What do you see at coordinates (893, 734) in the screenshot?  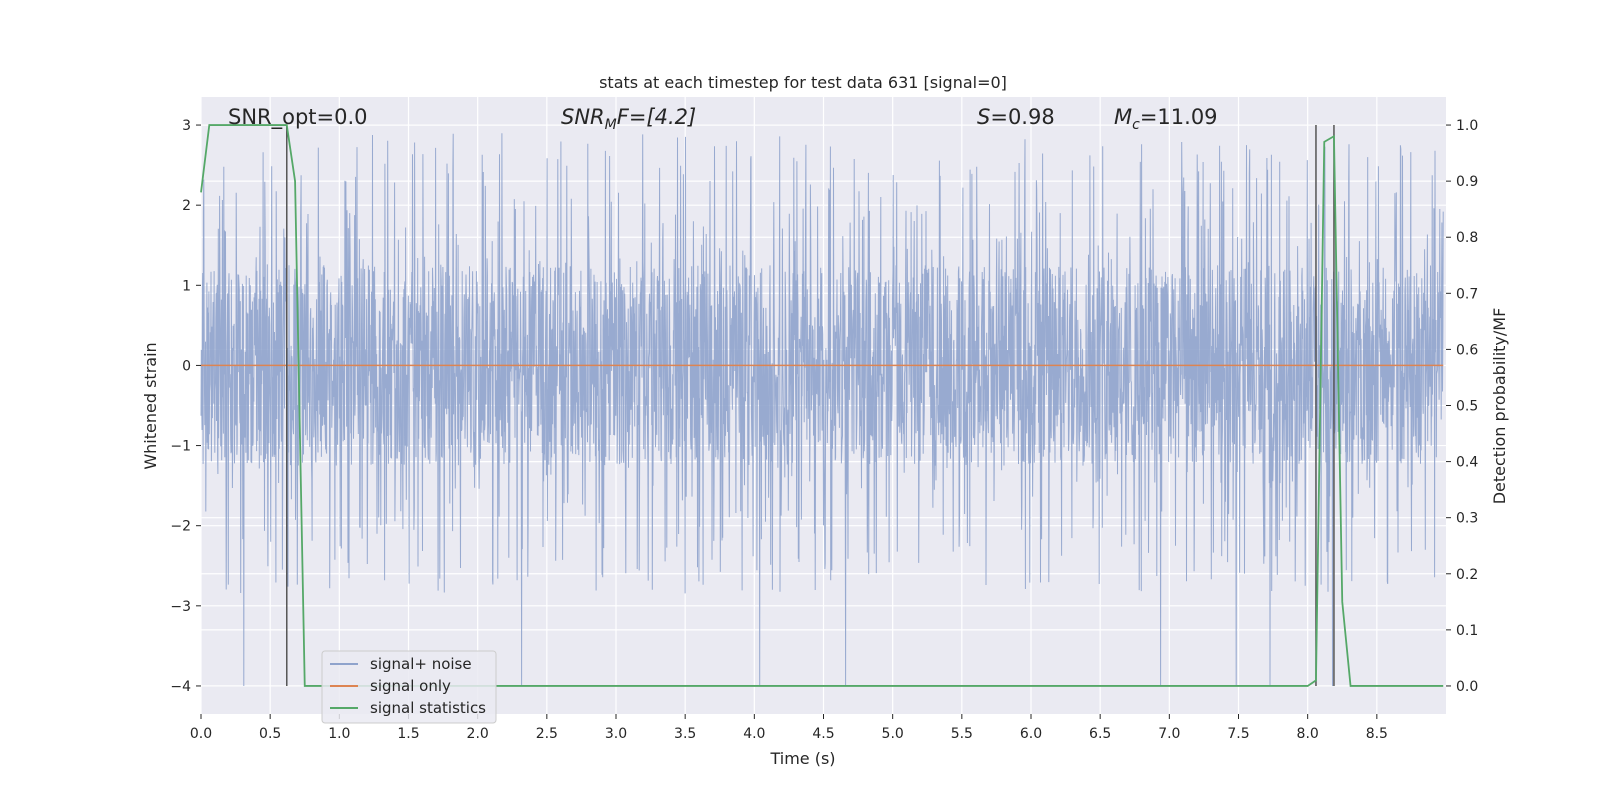 I see `x-tick-label: 5.0` at bounding box center [893, 734].